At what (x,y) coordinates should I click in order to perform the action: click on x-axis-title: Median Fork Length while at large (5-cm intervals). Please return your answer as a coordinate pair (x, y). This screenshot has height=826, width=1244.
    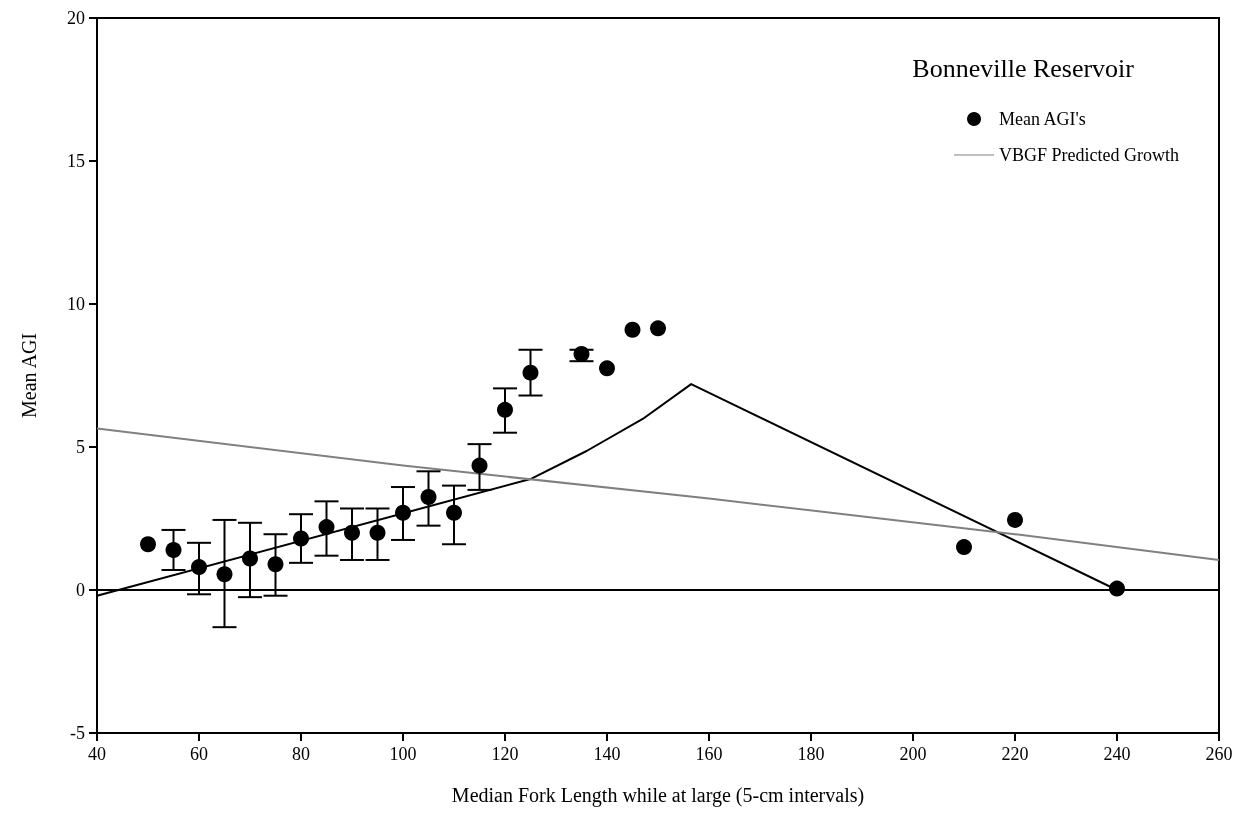
    Looking at the image, I should click on (658, 795).